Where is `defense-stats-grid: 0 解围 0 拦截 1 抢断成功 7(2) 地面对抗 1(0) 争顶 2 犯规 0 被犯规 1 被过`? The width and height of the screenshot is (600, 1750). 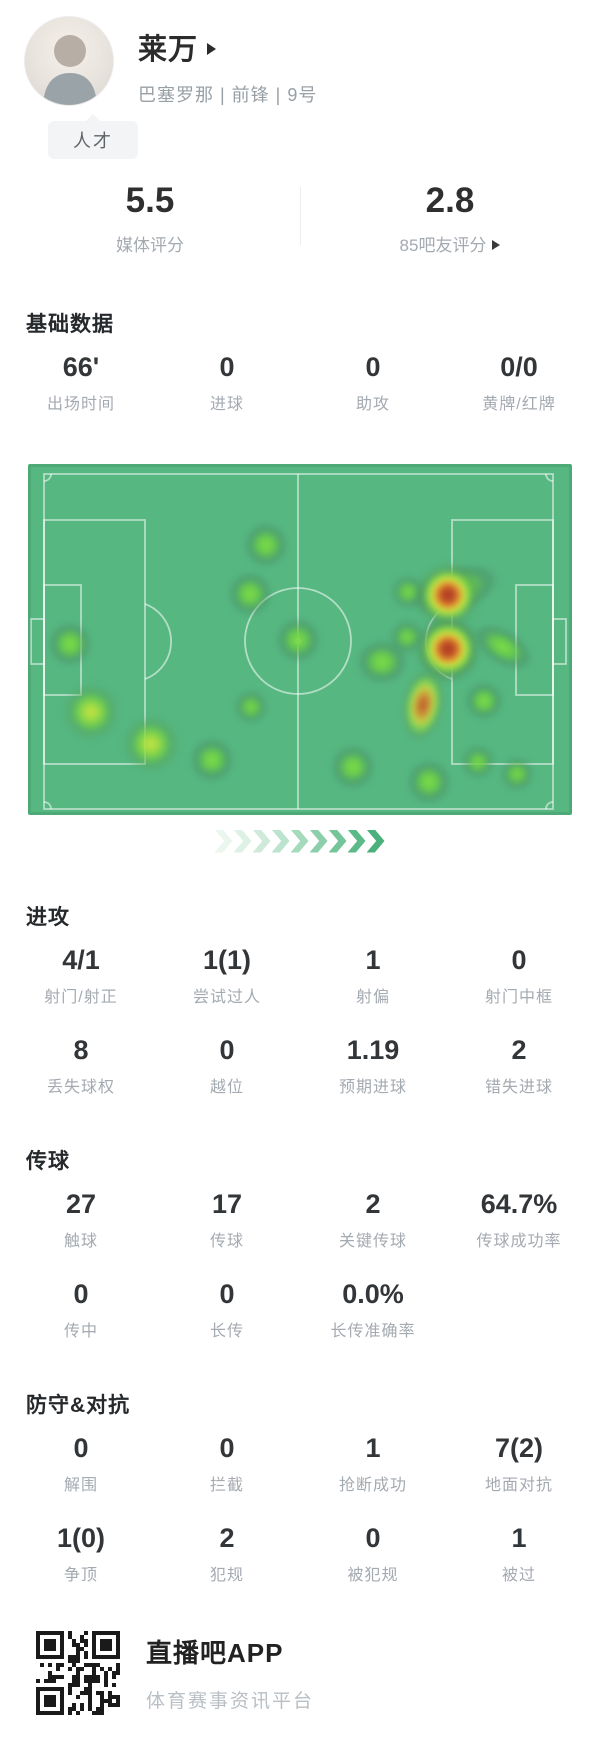 defense-stats-grid: 0 解围 0 拦截 1 抢断成功 7(2) 地面对抗 1(0) 争顶 2 犯规 0 被犯规 1 被过 is located at coordinates (300, 1509).